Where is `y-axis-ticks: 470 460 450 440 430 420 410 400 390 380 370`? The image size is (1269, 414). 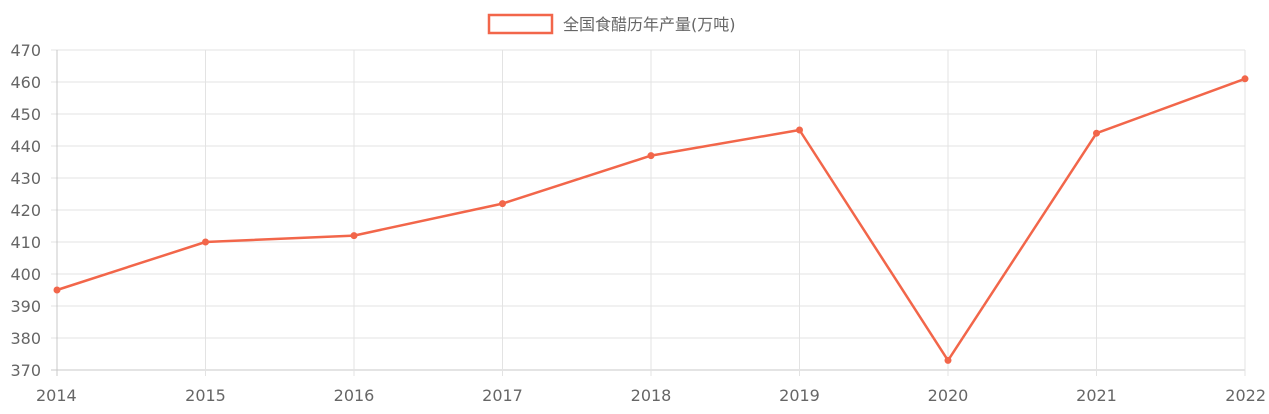 y-axis-ticks: 470 460 450 440 430 420 410 400 390 380 370 is located at coordinates (25, 210).